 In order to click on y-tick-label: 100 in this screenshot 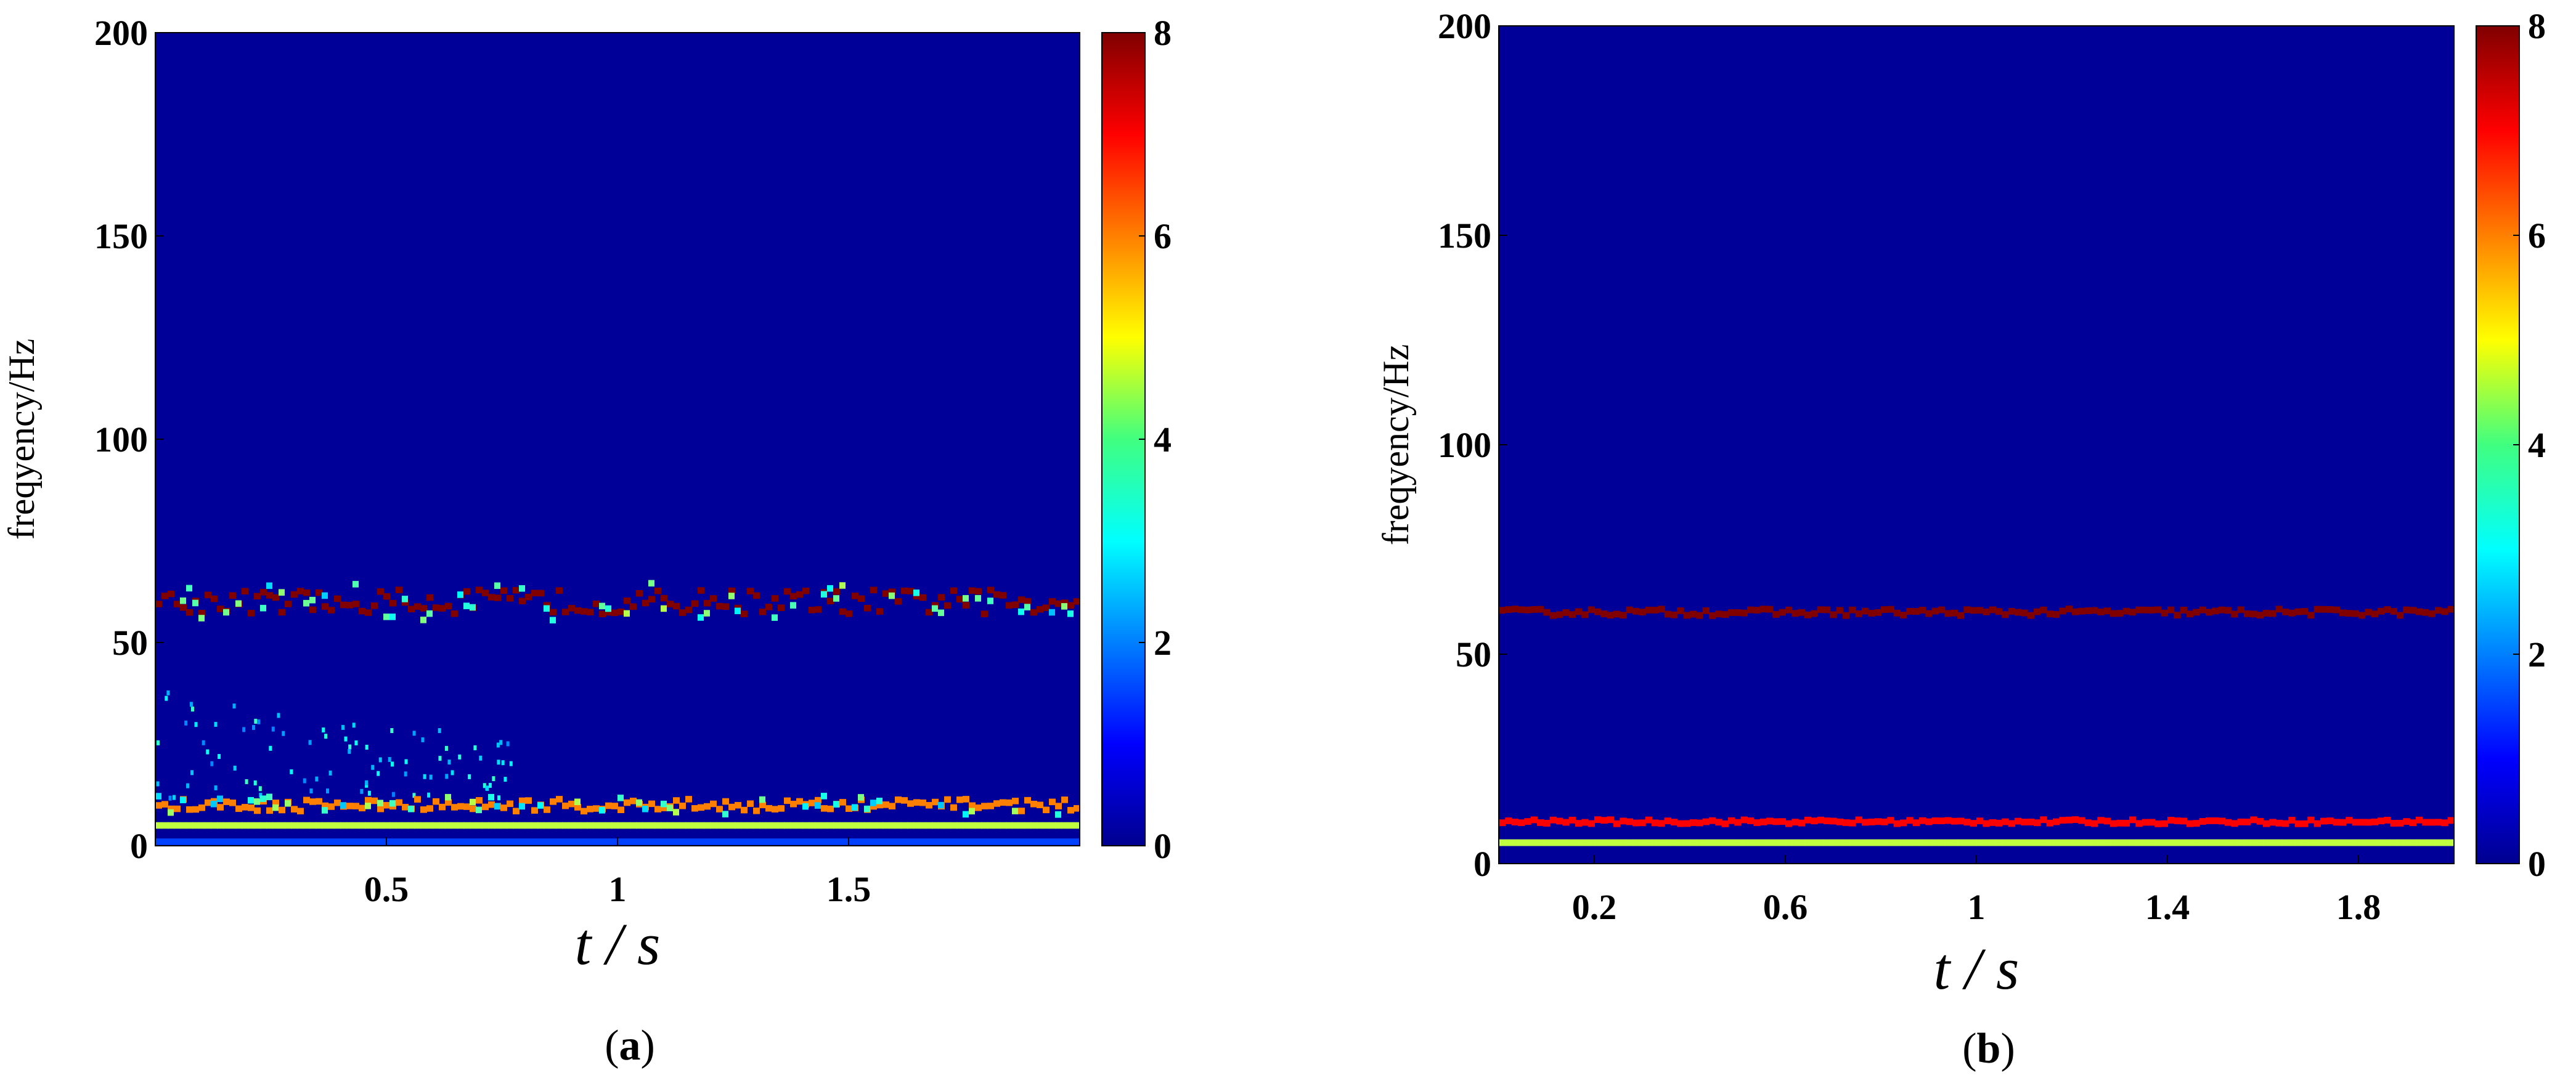, I will do `click(121, 439)`.